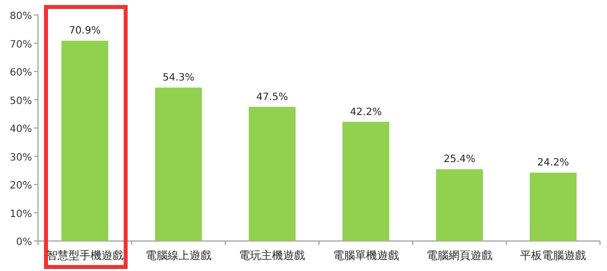  I want to click on data-label: 24.2%, so click(553, 163).